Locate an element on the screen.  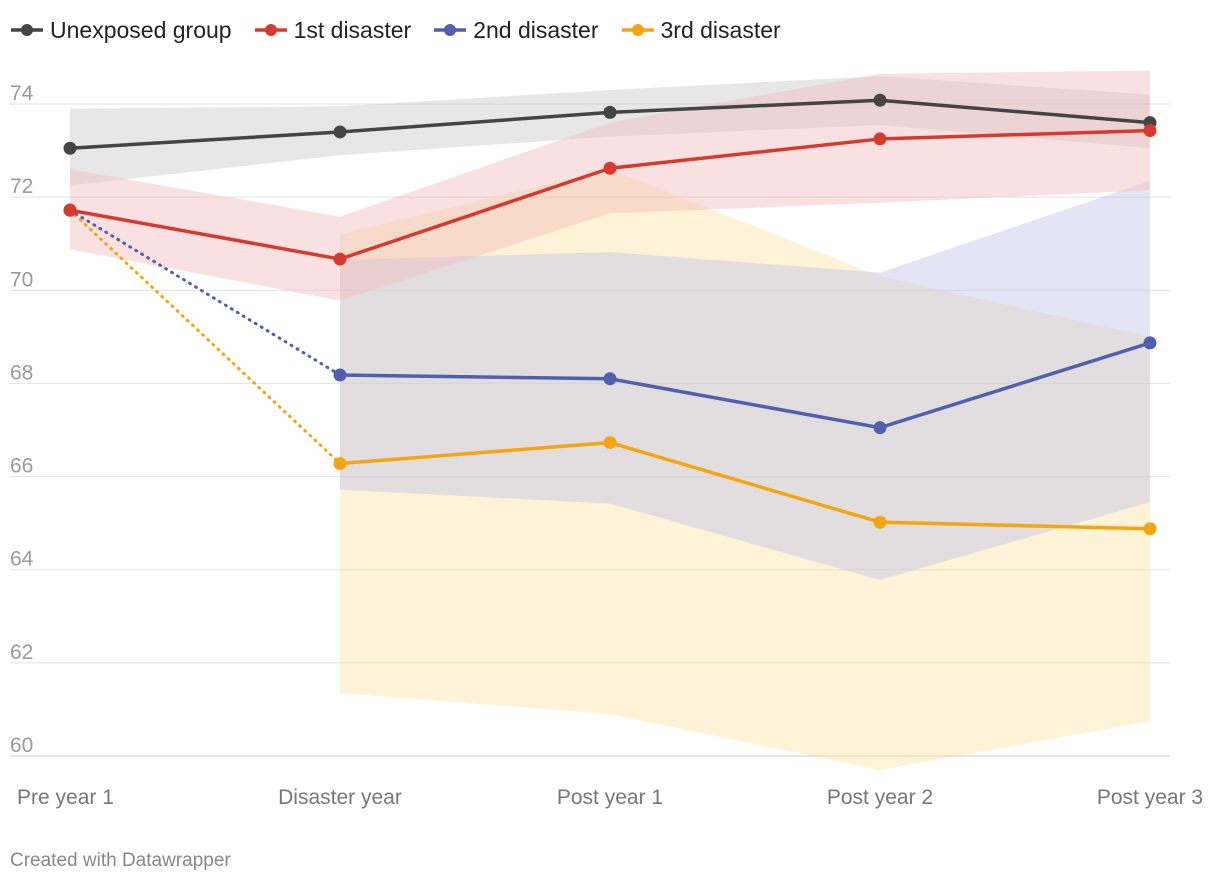
legend-item: Unexposed group is located at coordinates (121, 30).